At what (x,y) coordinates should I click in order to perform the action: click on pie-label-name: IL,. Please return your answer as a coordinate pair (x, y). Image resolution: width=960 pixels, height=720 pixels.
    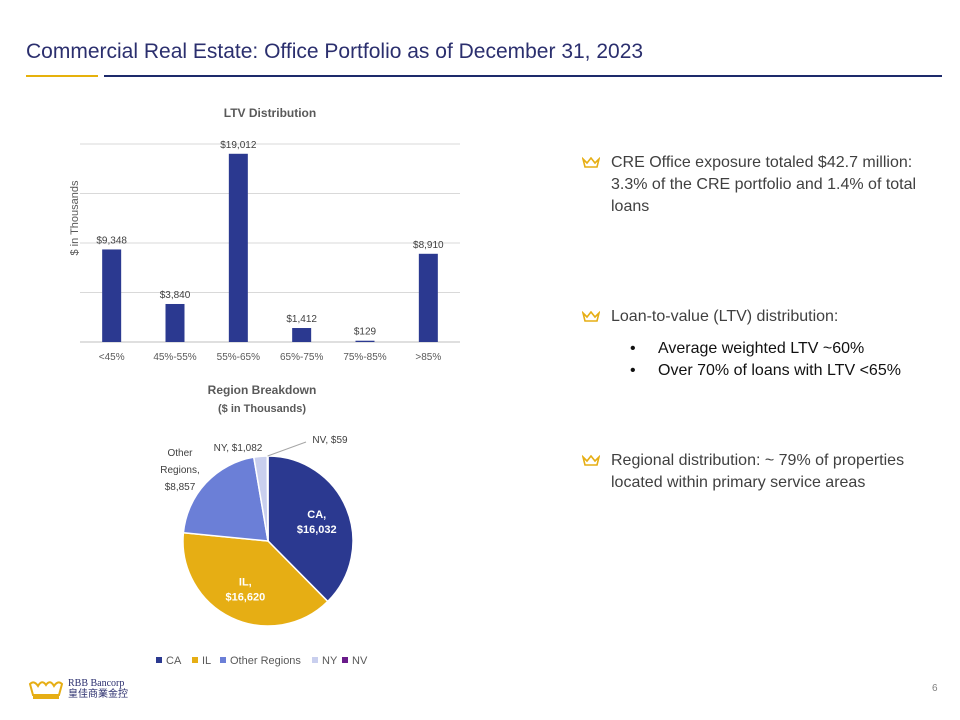
    Looking at the image, I should click on (245, 583).